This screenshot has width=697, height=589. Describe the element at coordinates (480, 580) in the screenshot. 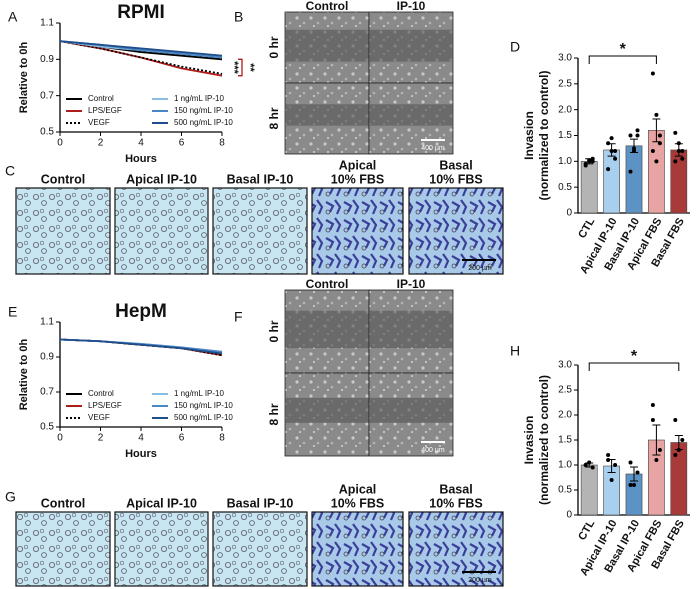

I see `scale-label: 200 µm` at that location.